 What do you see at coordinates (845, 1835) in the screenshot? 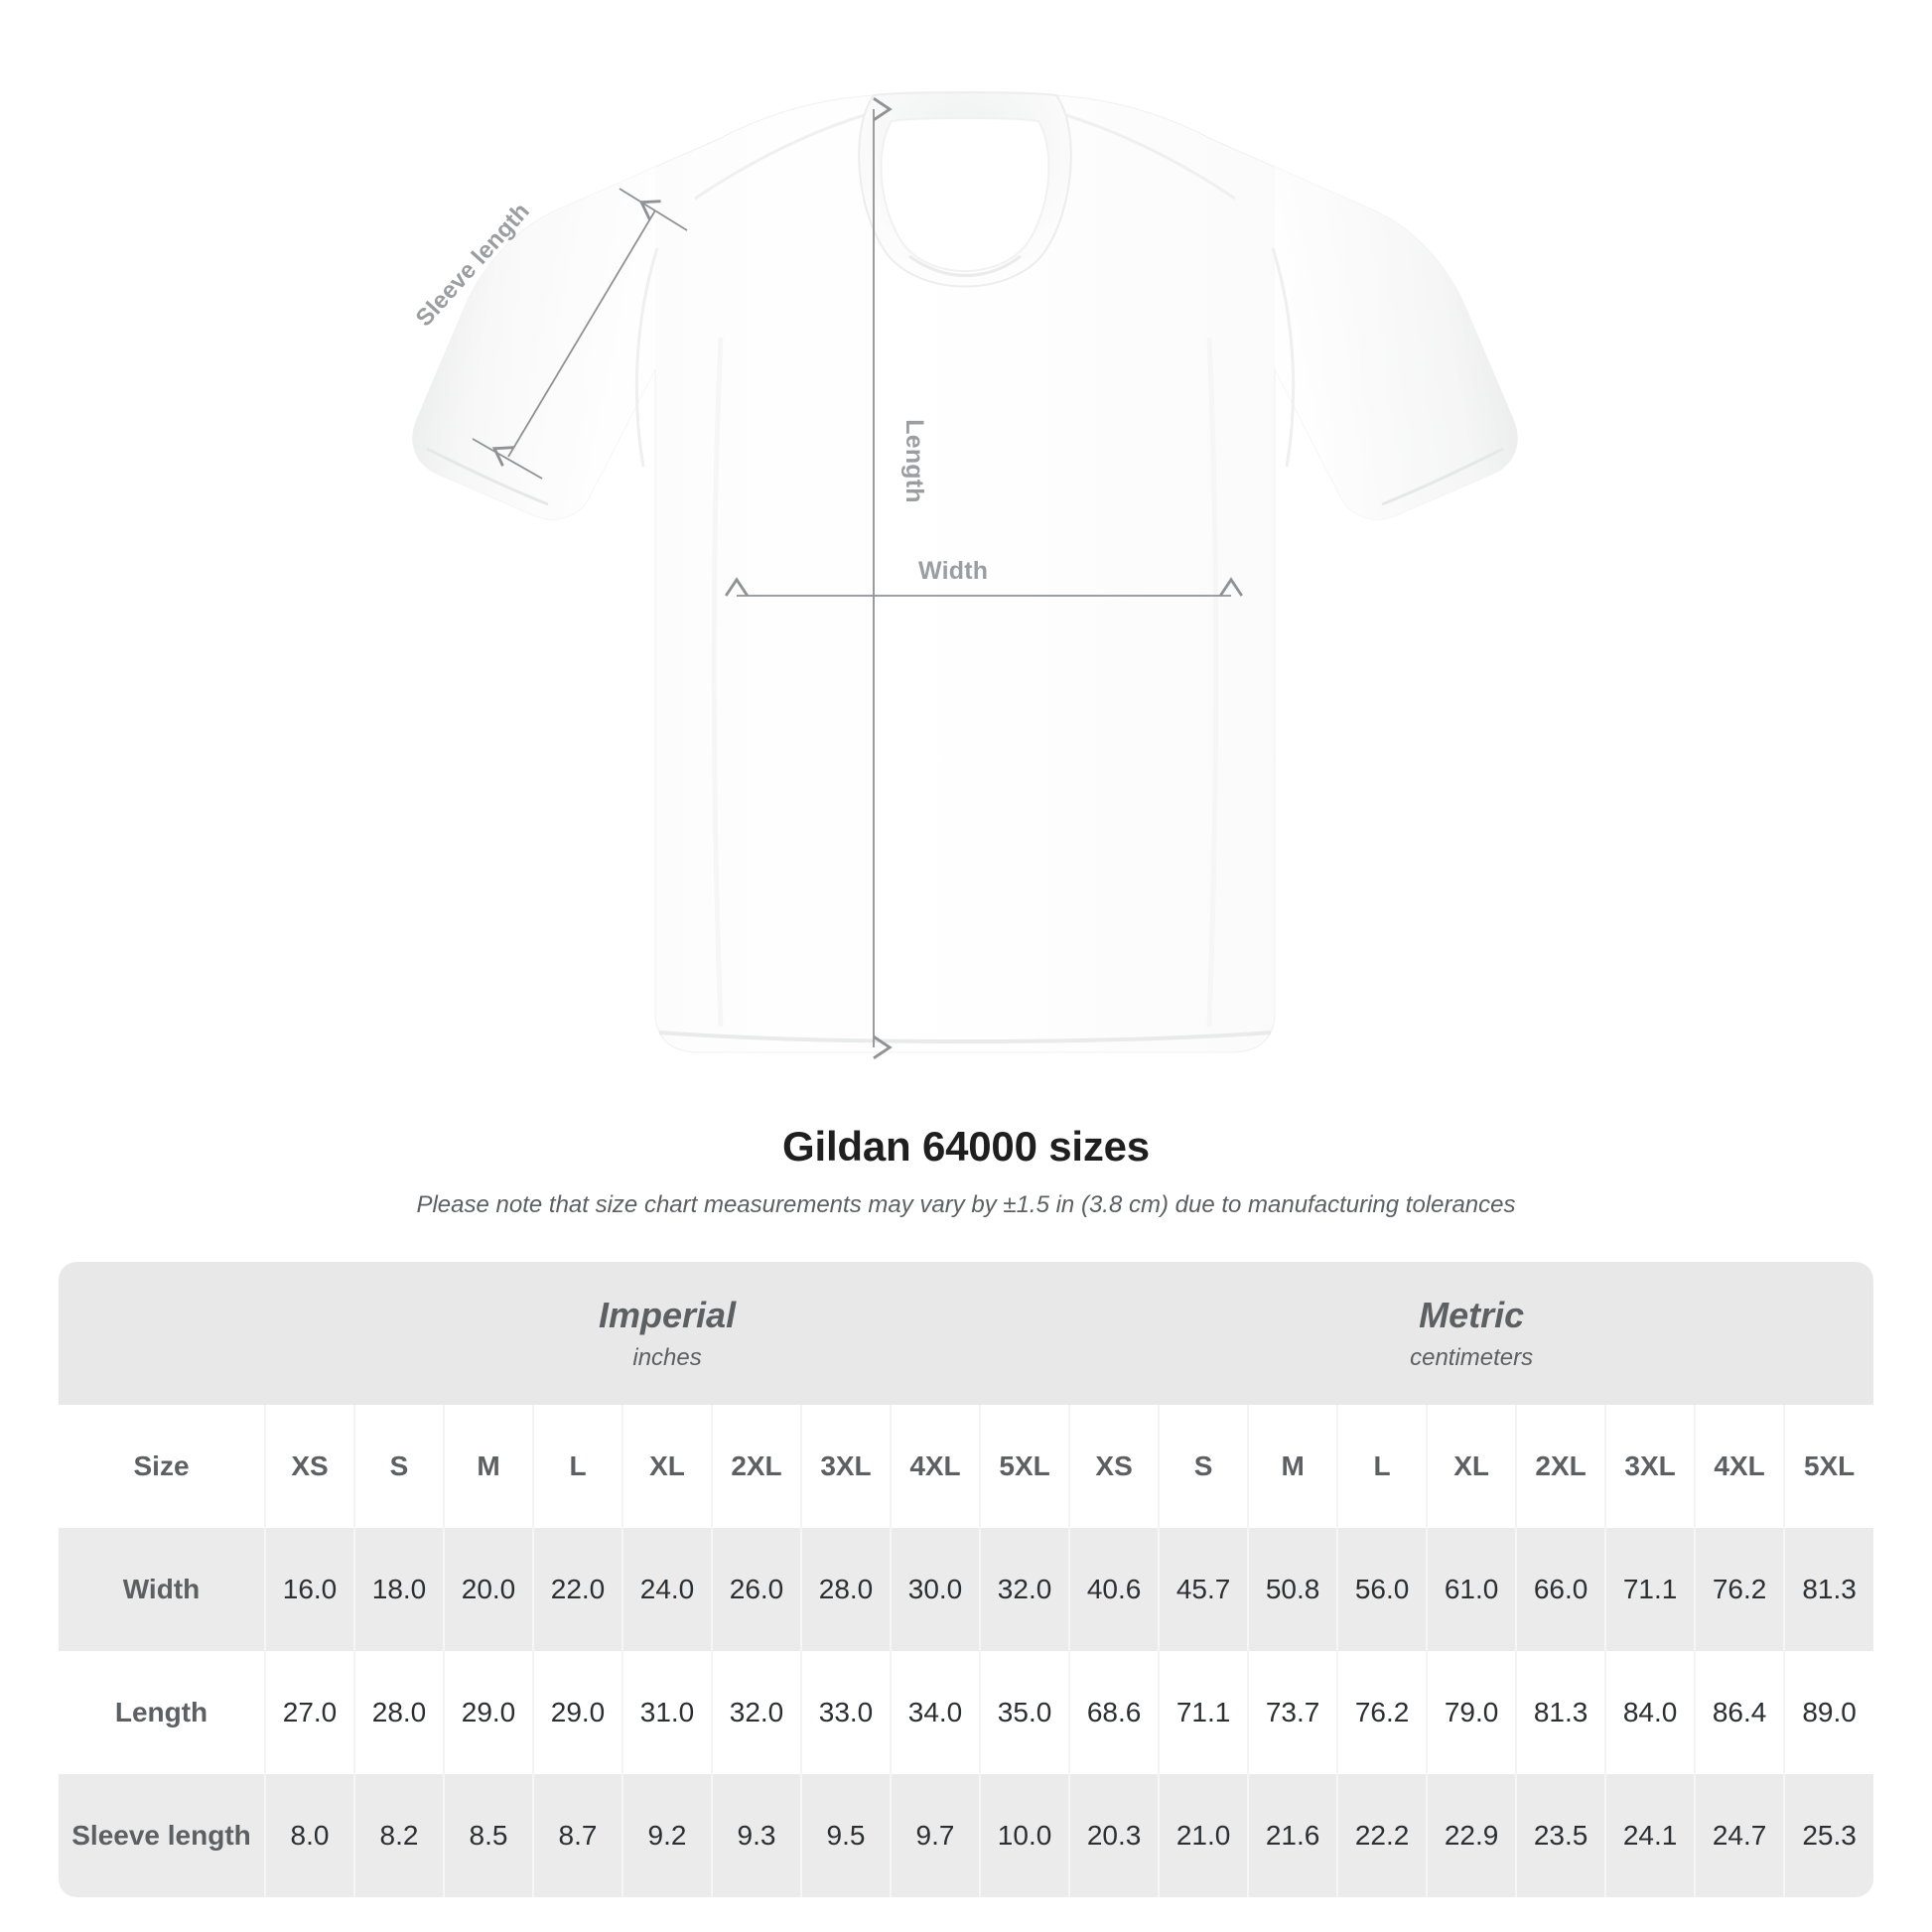
I see `measurement-cell: 9.5` at bounding box center [845, 1835].